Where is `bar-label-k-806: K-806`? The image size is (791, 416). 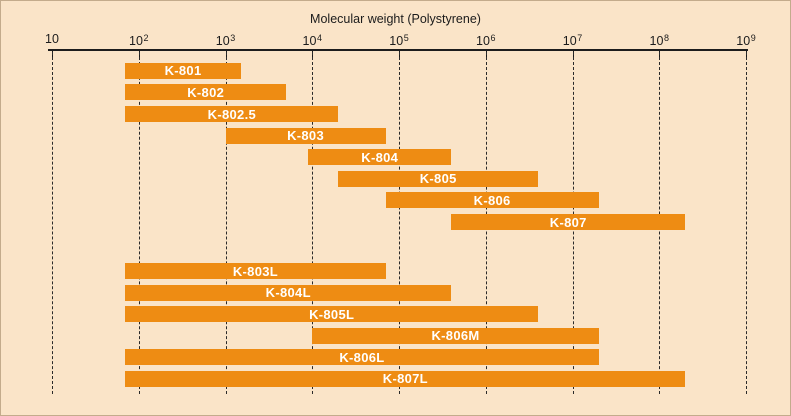
bar-label-k-806: K-806 is located at coordinates (492, 200).